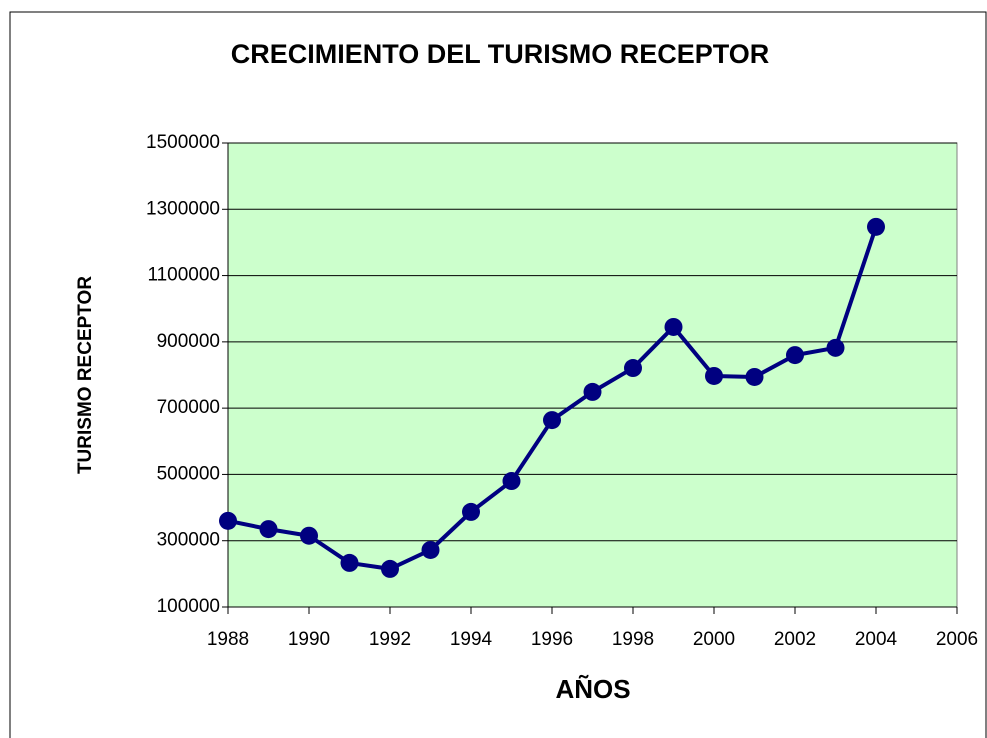  What do you see at coordinates (188, 341) in the screenshot?
I see `y-tick-label: 900000` at bounding box center [188, 341].